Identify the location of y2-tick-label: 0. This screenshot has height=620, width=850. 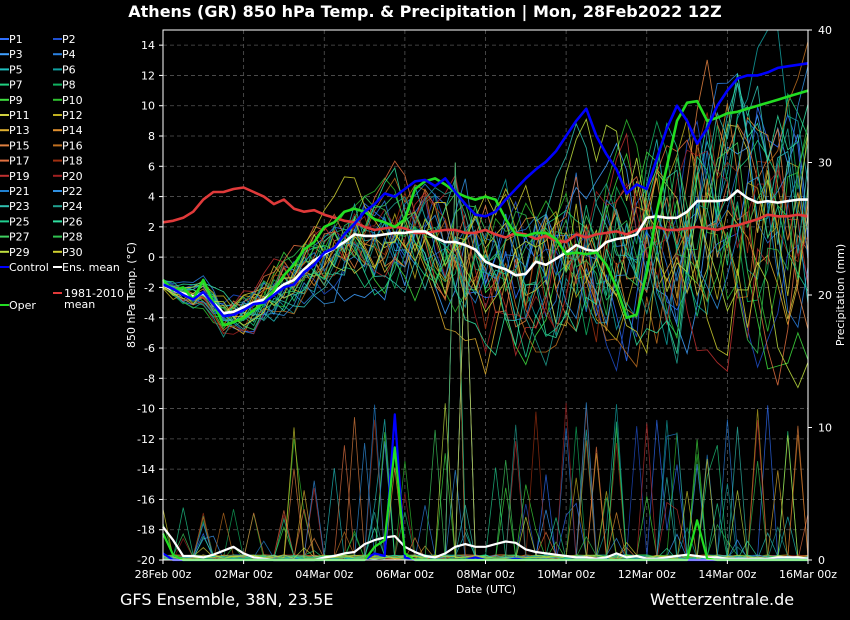
(821, 560).